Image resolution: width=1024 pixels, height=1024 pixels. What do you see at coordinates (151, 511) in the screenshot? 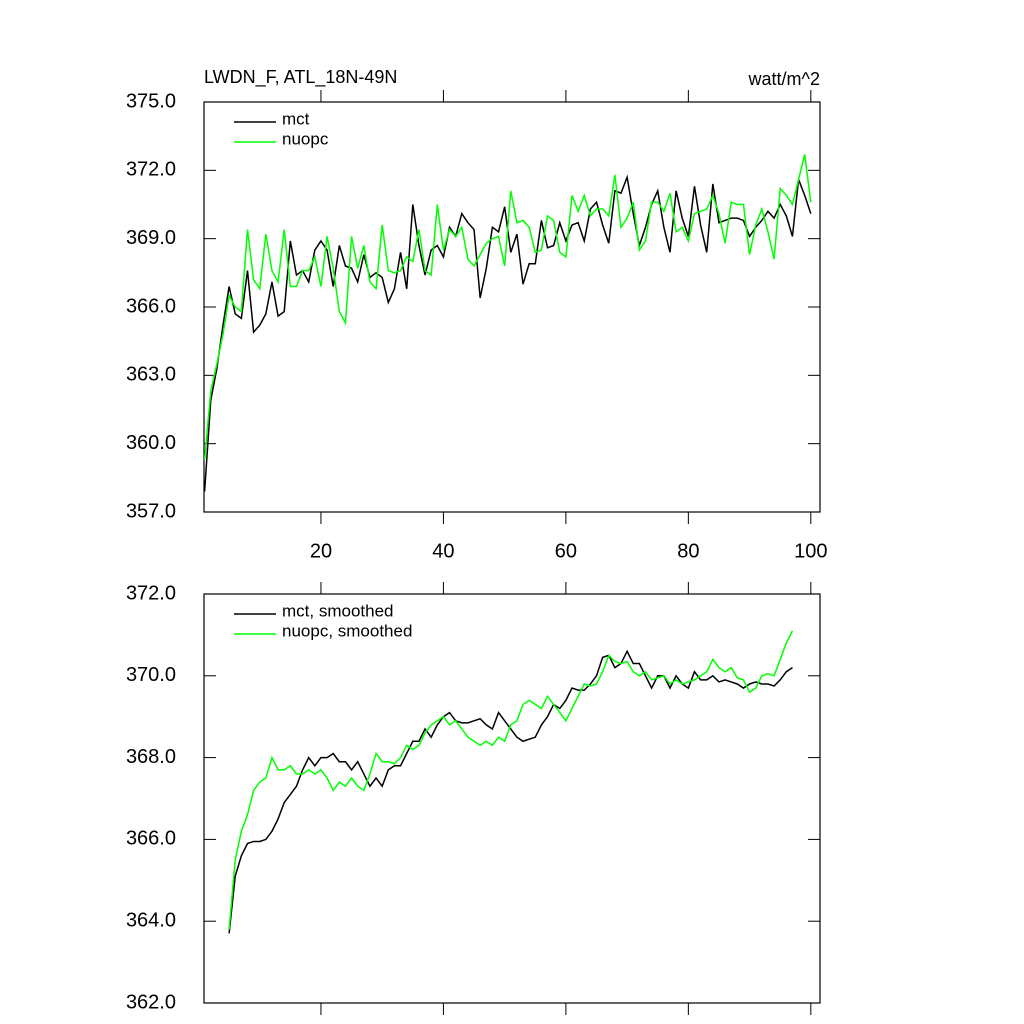
I see `y-tick-label: 357.0` at bounding box center [151, 511].